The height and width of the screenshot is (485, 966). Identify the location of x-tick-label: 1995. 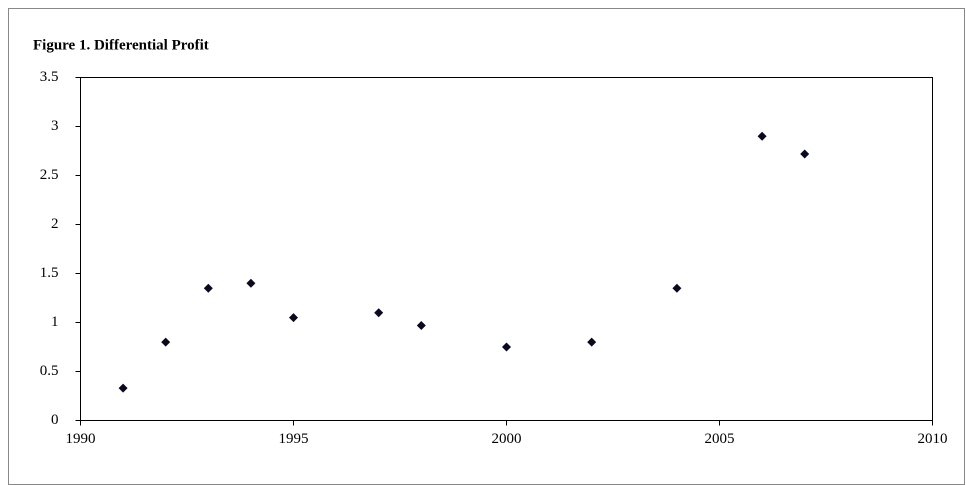
(294, 439).